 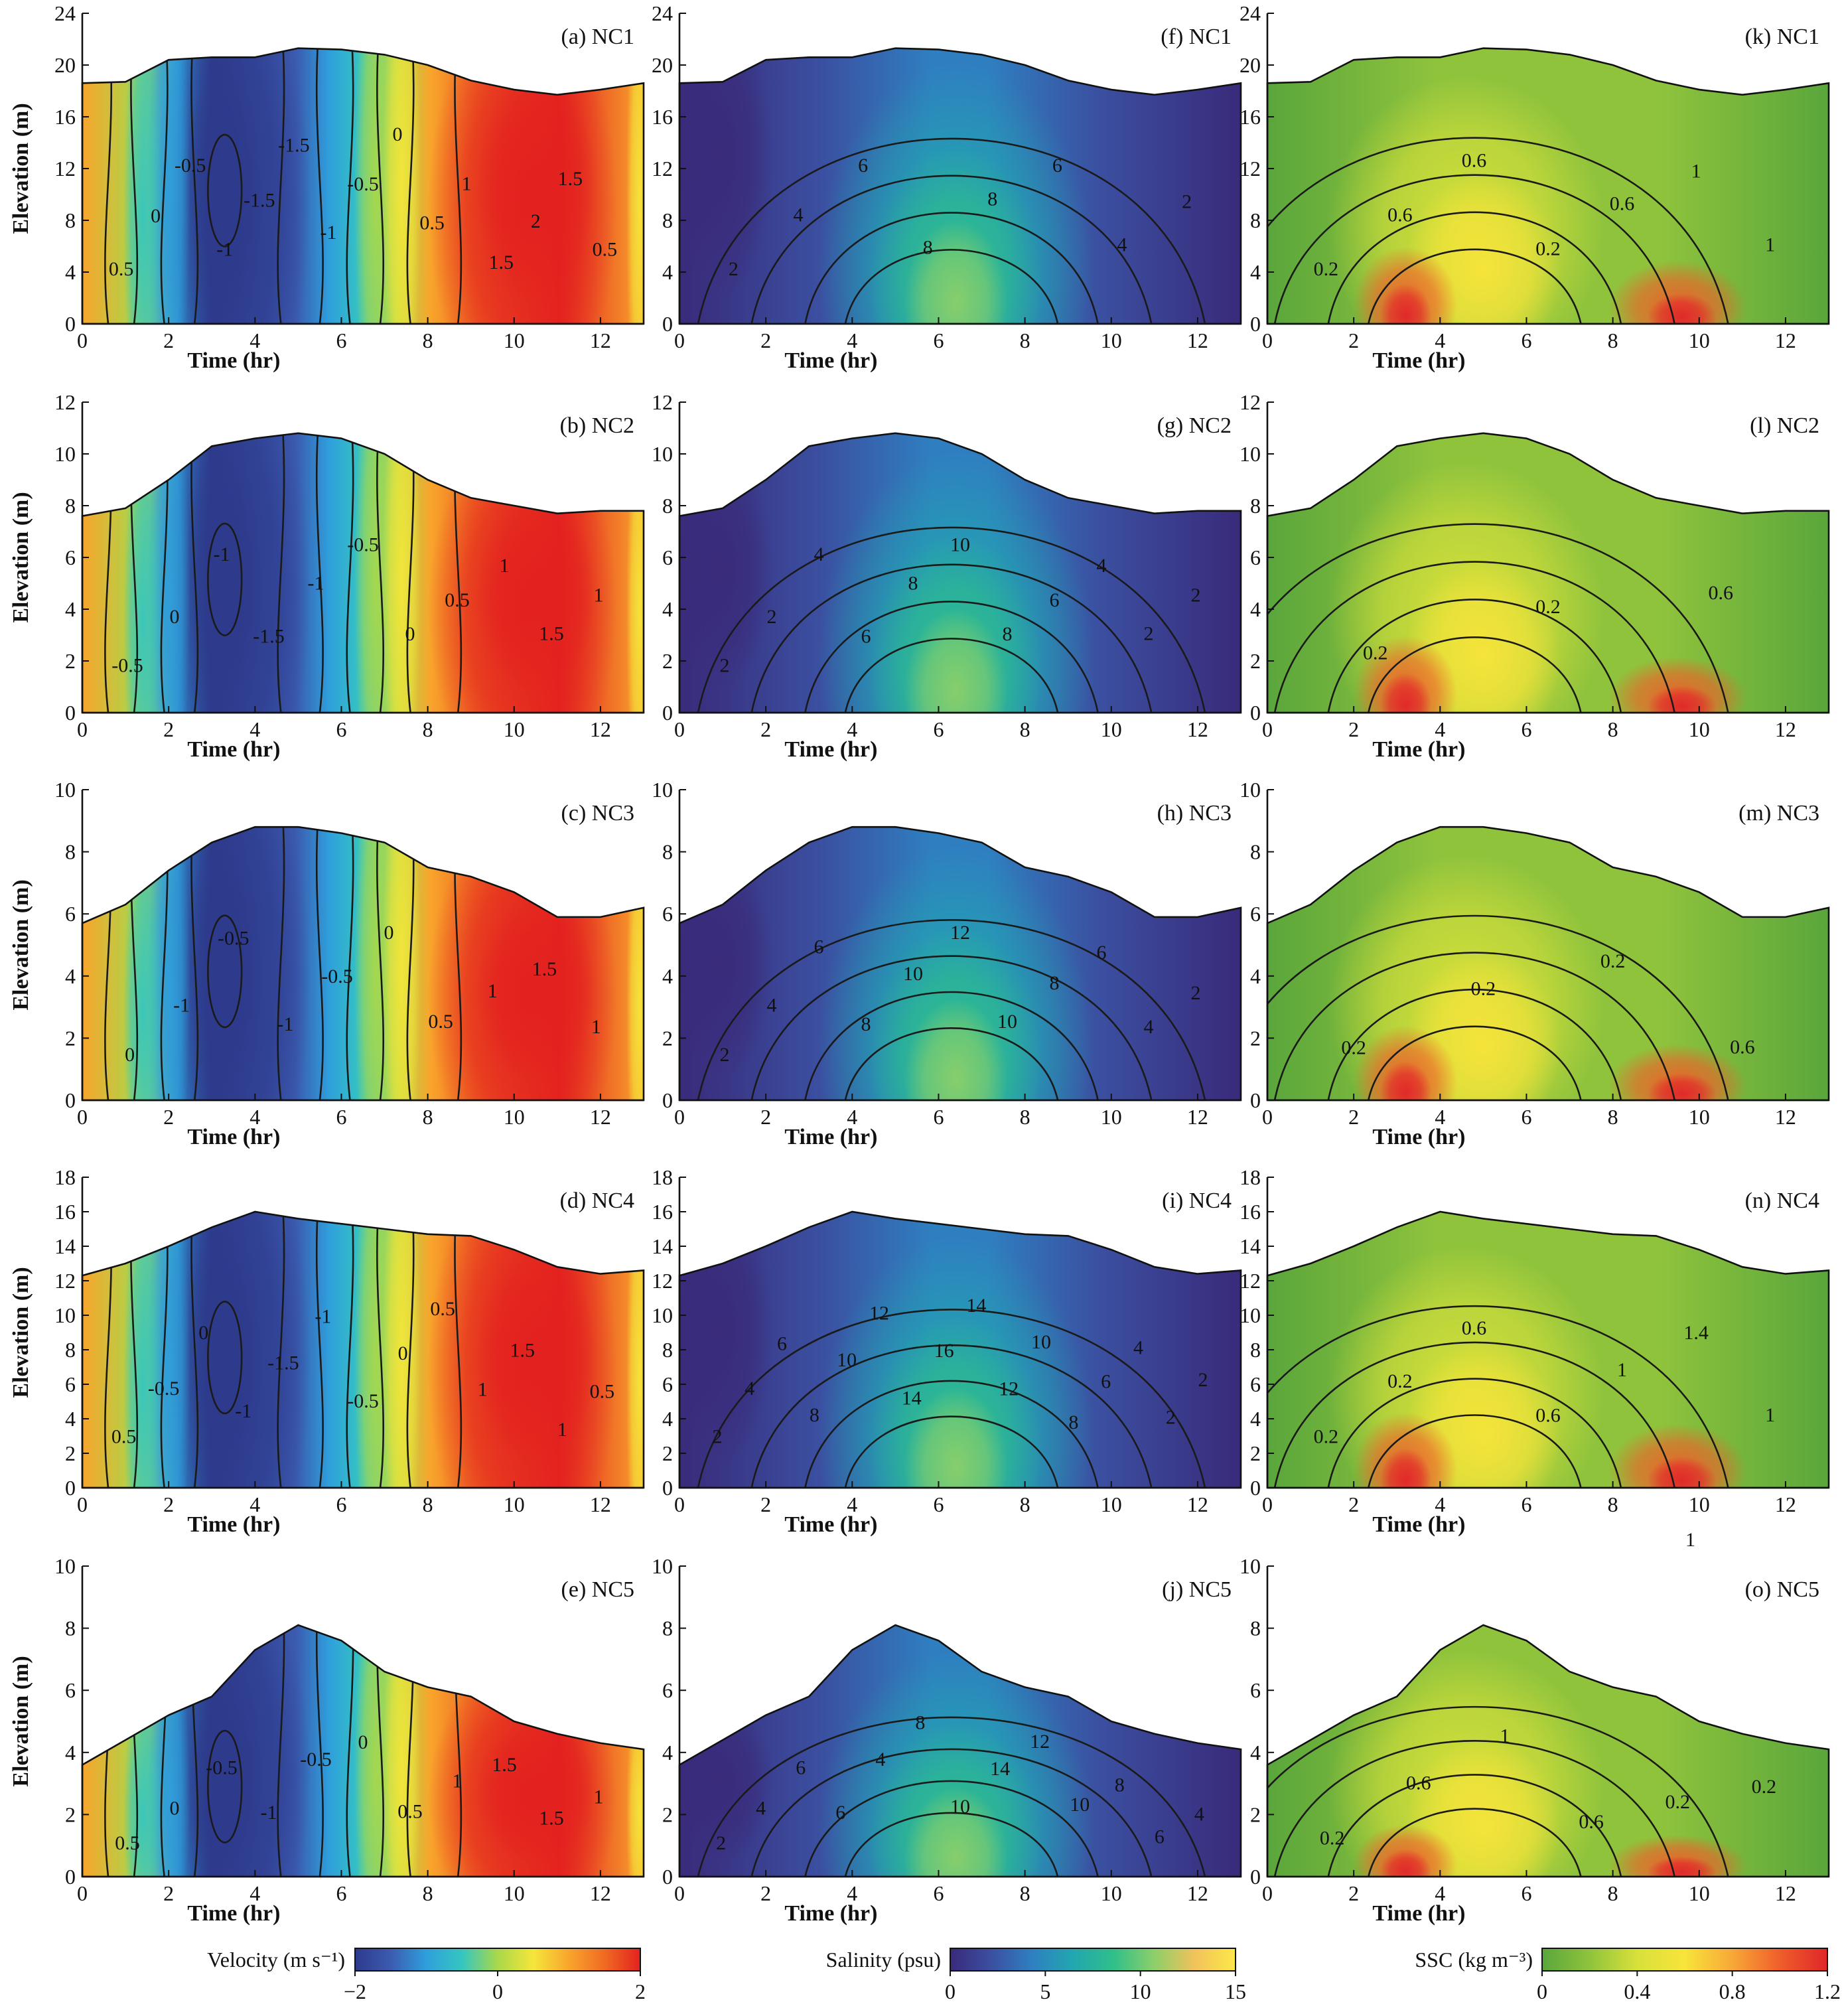 I want to click on colorbar-tick-label: 15, so click(x=1235, y=1991).